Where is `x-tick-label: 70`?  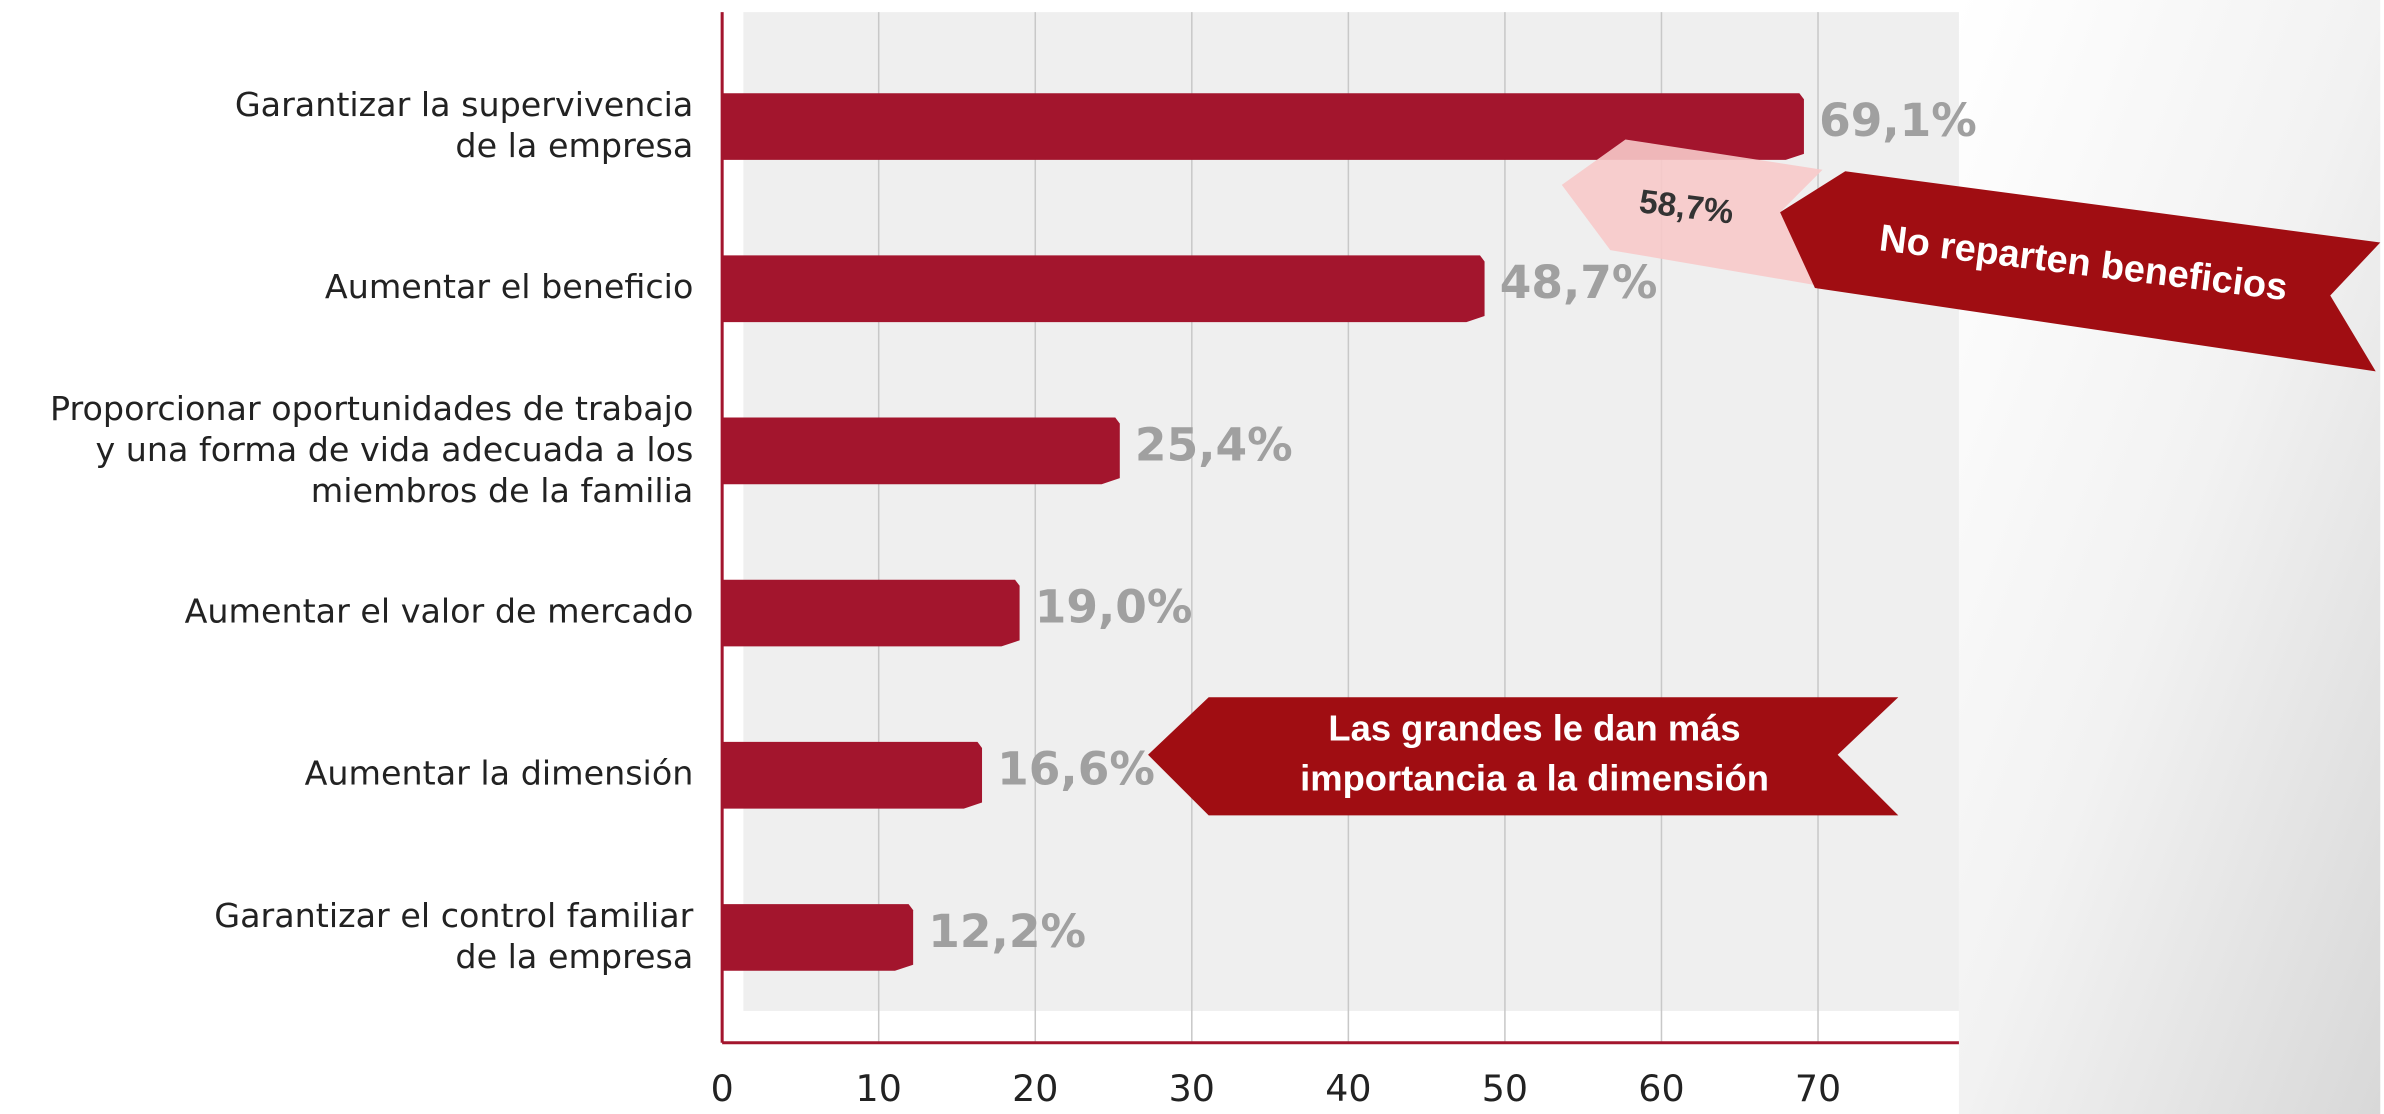 x-tick-label: 70 is located at coordinates (1818, 1088).